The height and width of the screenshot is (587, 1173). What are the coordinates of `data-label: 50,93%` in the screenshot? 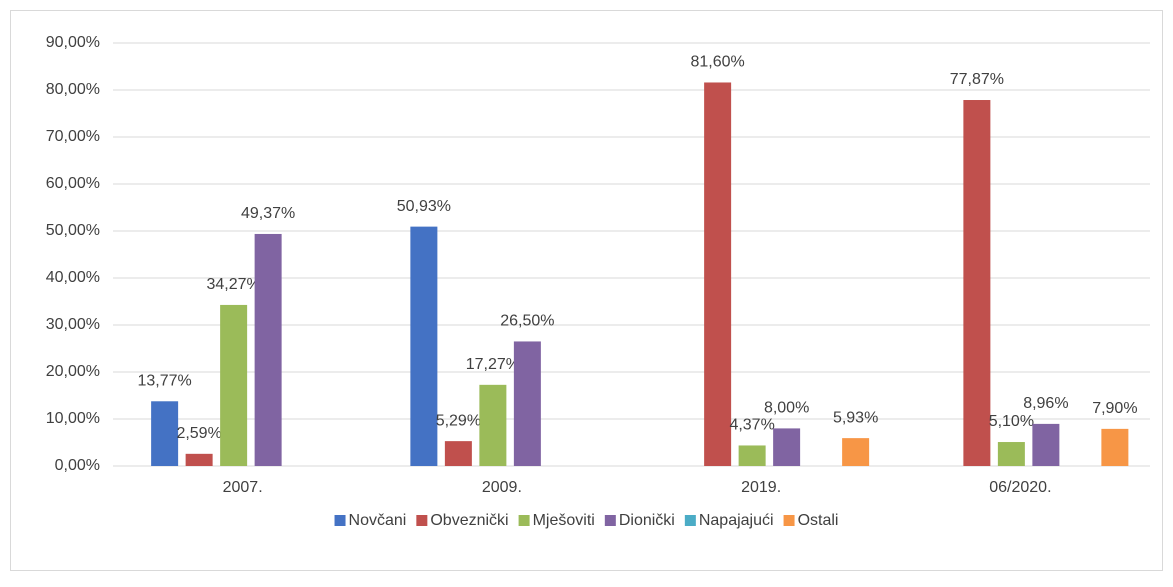 It's located at (424, 206).